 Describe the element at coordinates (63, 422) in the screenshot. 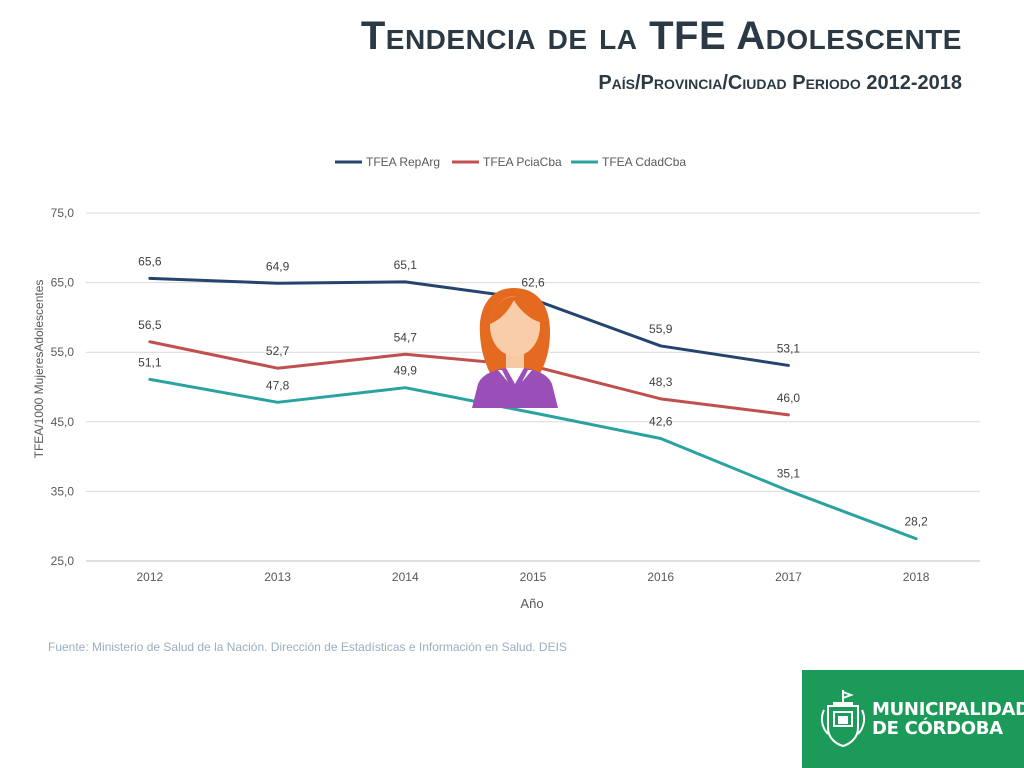

I see `y-tick-label: 45,0` at that location.